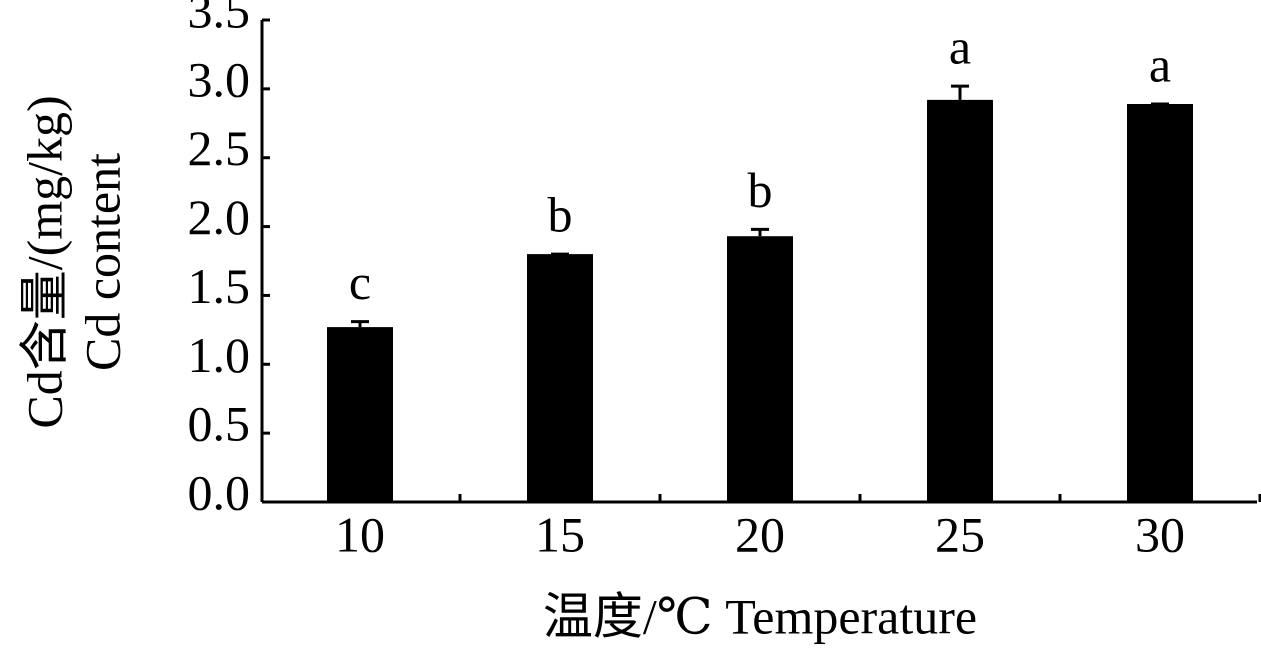 The height and width of the screenshot is (653, 1261). Describe the element at coordinates (219, 148) in the screenshot. I see `y-tick-label: 2.5` at that location.